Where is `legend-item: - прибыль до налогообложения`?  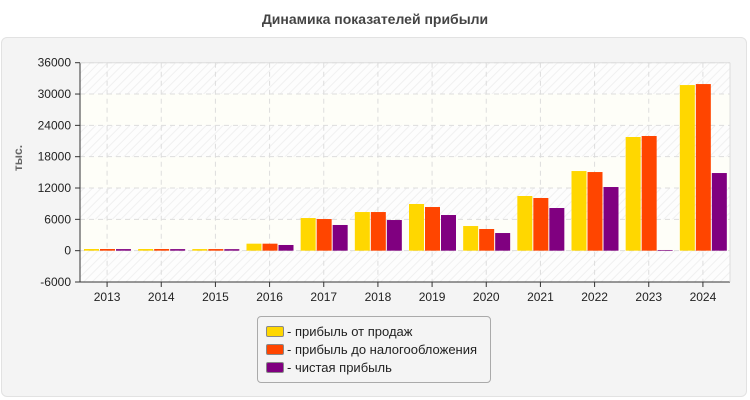
legend-item: - прибыль до налогообложения is located at coordinates (378, 349).